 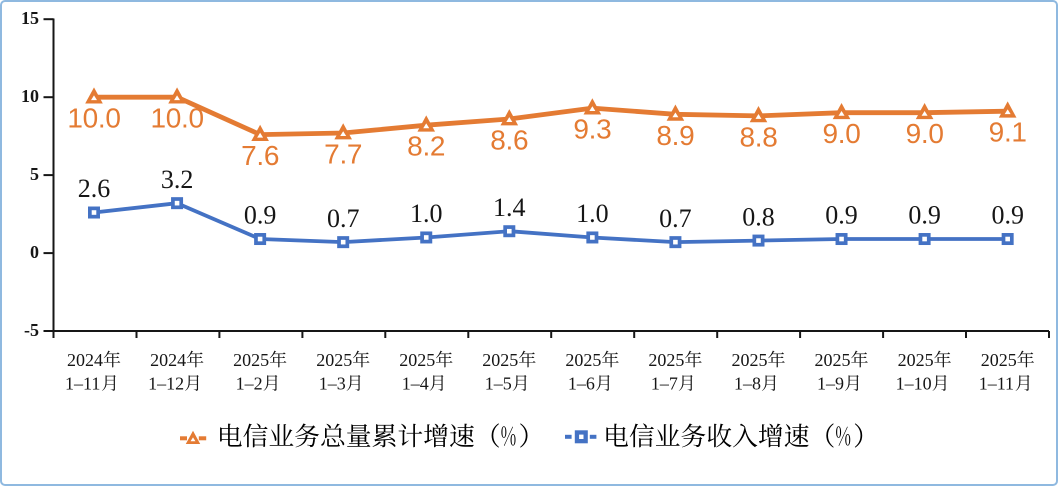 What do you see at coordinates (914, 384) in the screenshot?
I see `svg-text: 1–10` at bounding box center [914, 384].